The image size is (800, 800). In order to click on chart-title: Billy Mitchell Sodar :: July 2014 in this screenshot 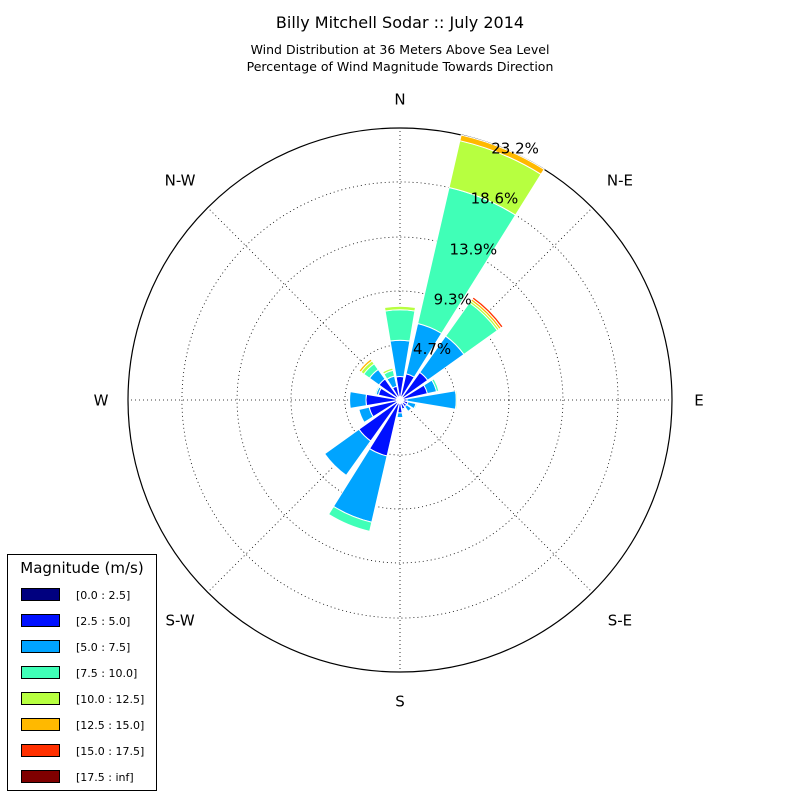, I will do `click(400, 22)`.